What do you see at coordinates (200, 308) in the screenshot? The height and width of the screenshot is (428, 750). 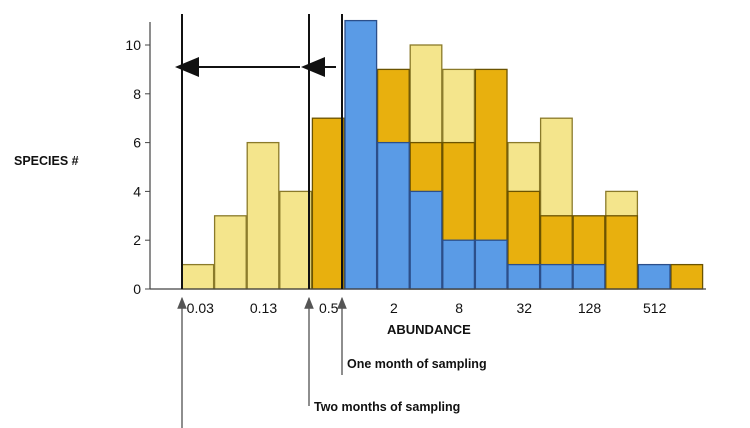 I see `x-tick-label: 0.03` at bounding box center [200, 308].